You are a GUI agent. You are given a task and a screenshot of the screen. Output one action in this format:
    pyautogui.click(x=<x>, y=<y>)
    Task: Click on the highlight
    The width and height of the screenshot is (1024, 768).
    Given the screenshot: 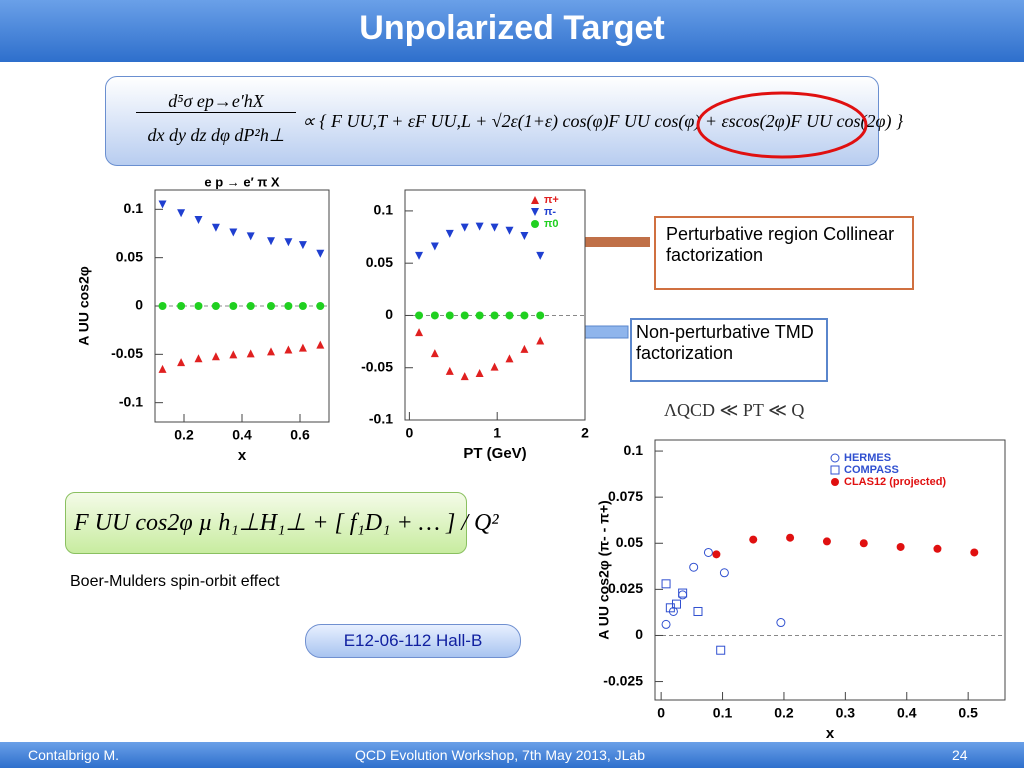 What is the action you would take?
    pyautogui.click(x=782, y=125)
    